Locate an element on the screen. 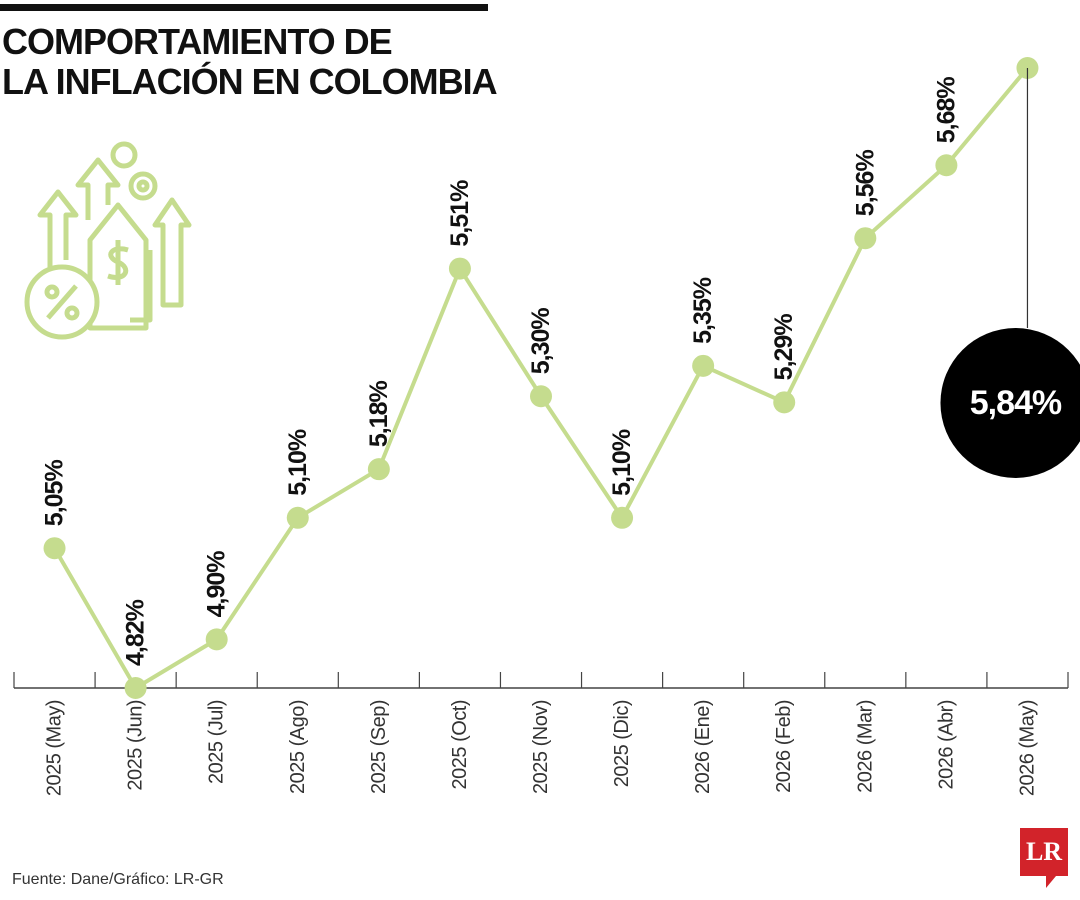  highlight-circle is located at coordinates (1010, 403).